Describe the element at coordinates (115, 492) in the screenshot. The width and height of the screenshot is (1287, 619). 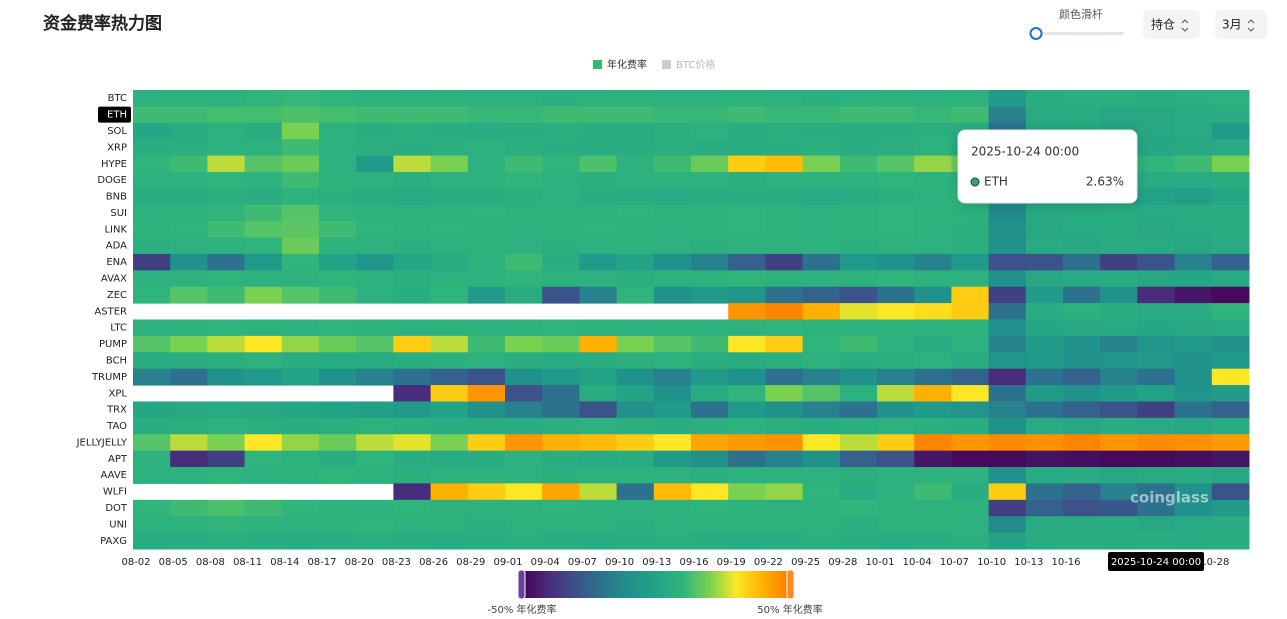
I see `y-tick-label: WLFI` at that location.